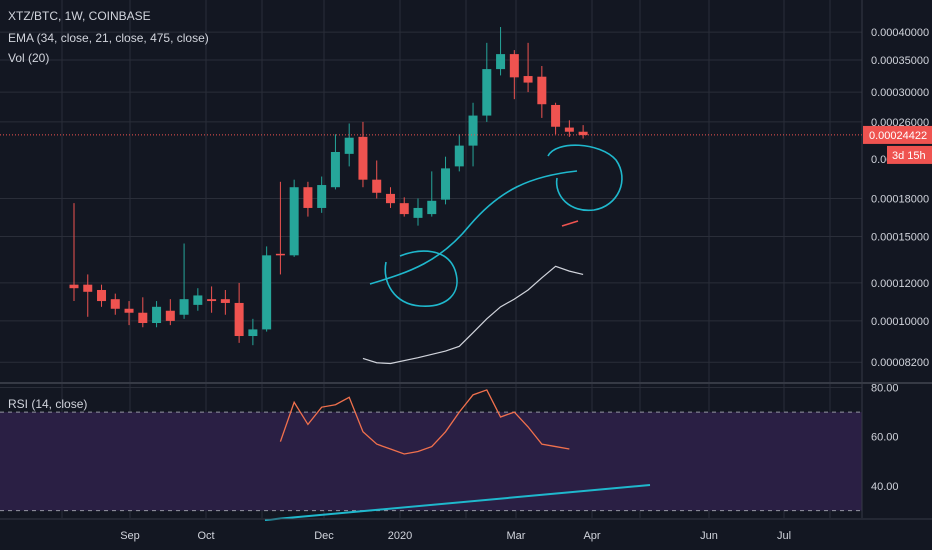 The image size is (932, 550). Describe the element at coordinates (473, 227) in the screenshot. I see `trendline-drawing` at that location.